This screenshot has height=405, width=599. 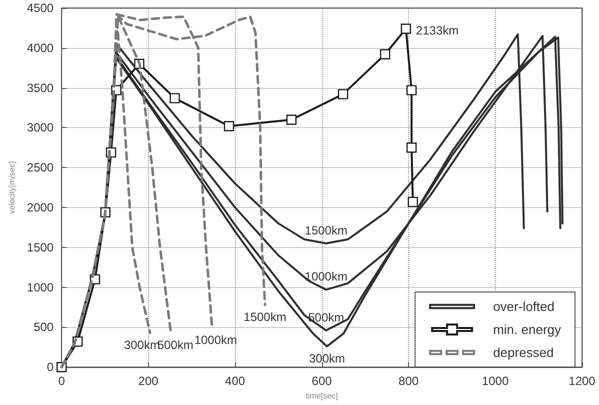 I want to click on x-tick-label: 0, so click(x=62, y=381).